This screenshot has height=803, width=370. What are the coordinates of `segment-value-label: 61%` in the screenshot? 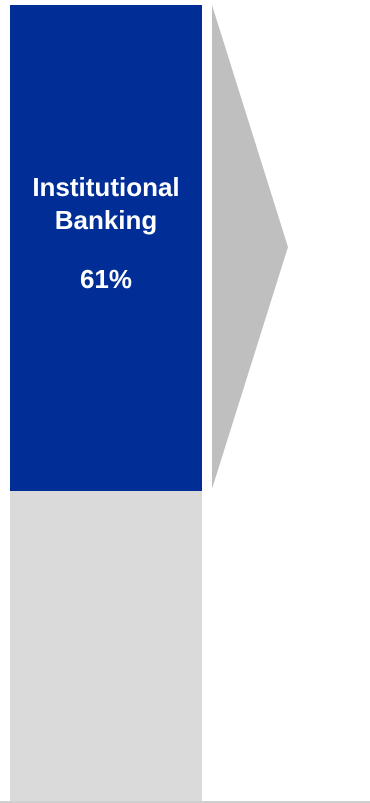 It's located at (106, 279).